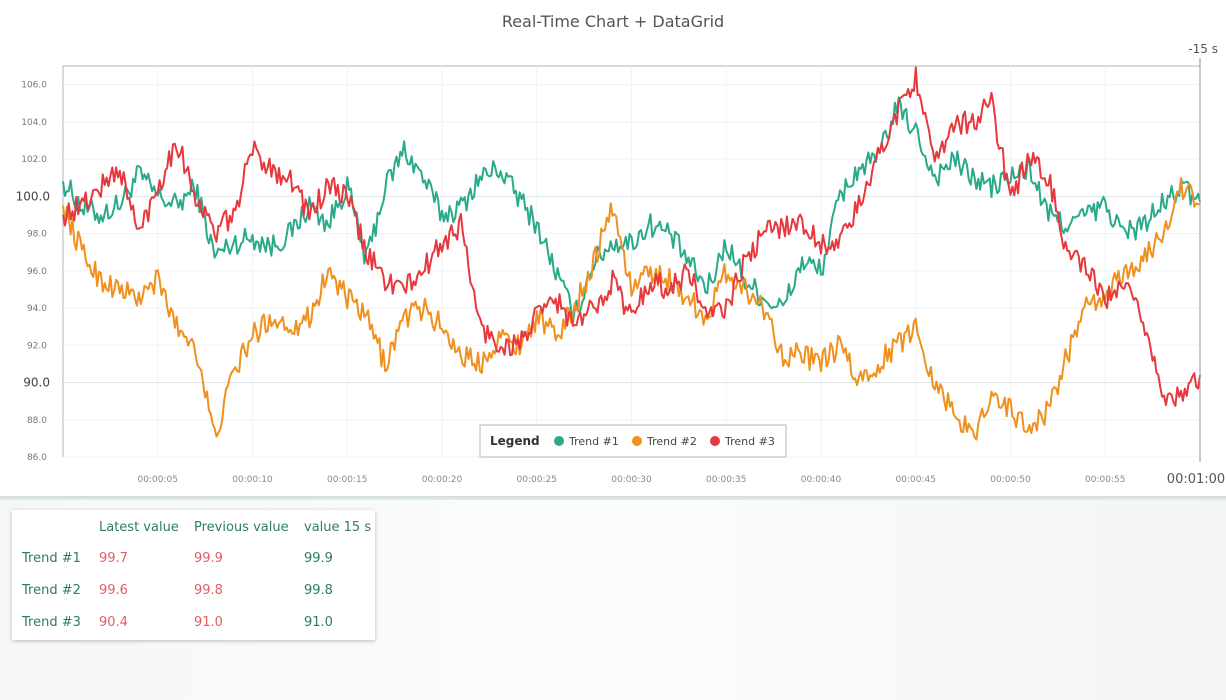 The width and height of the screenshot is (1226, 700). What do you see at coordinates (208, 622) in the screenshot?
I see `grid-cell-previous: 91.0` at bounding box center [208, 622].